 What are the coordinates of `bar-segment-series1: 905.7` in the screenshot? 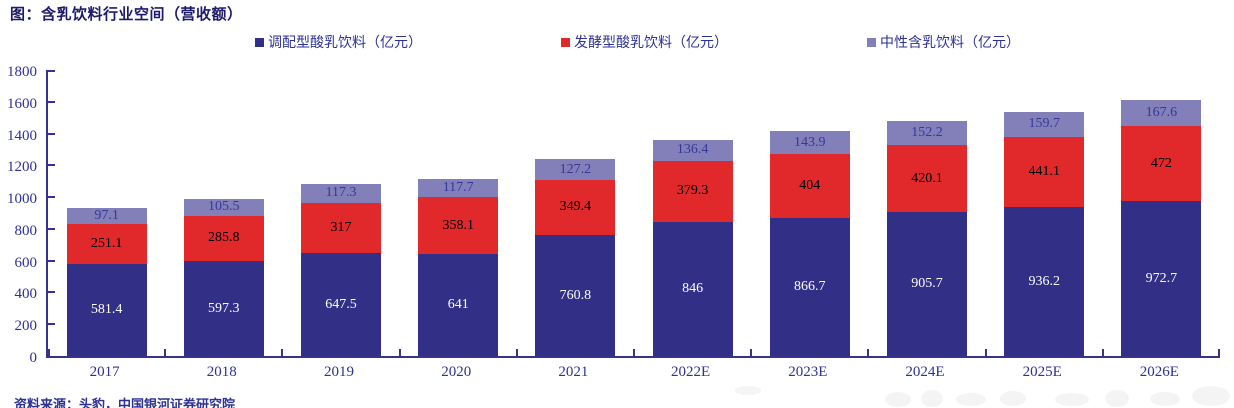 It's located at (927, 284).